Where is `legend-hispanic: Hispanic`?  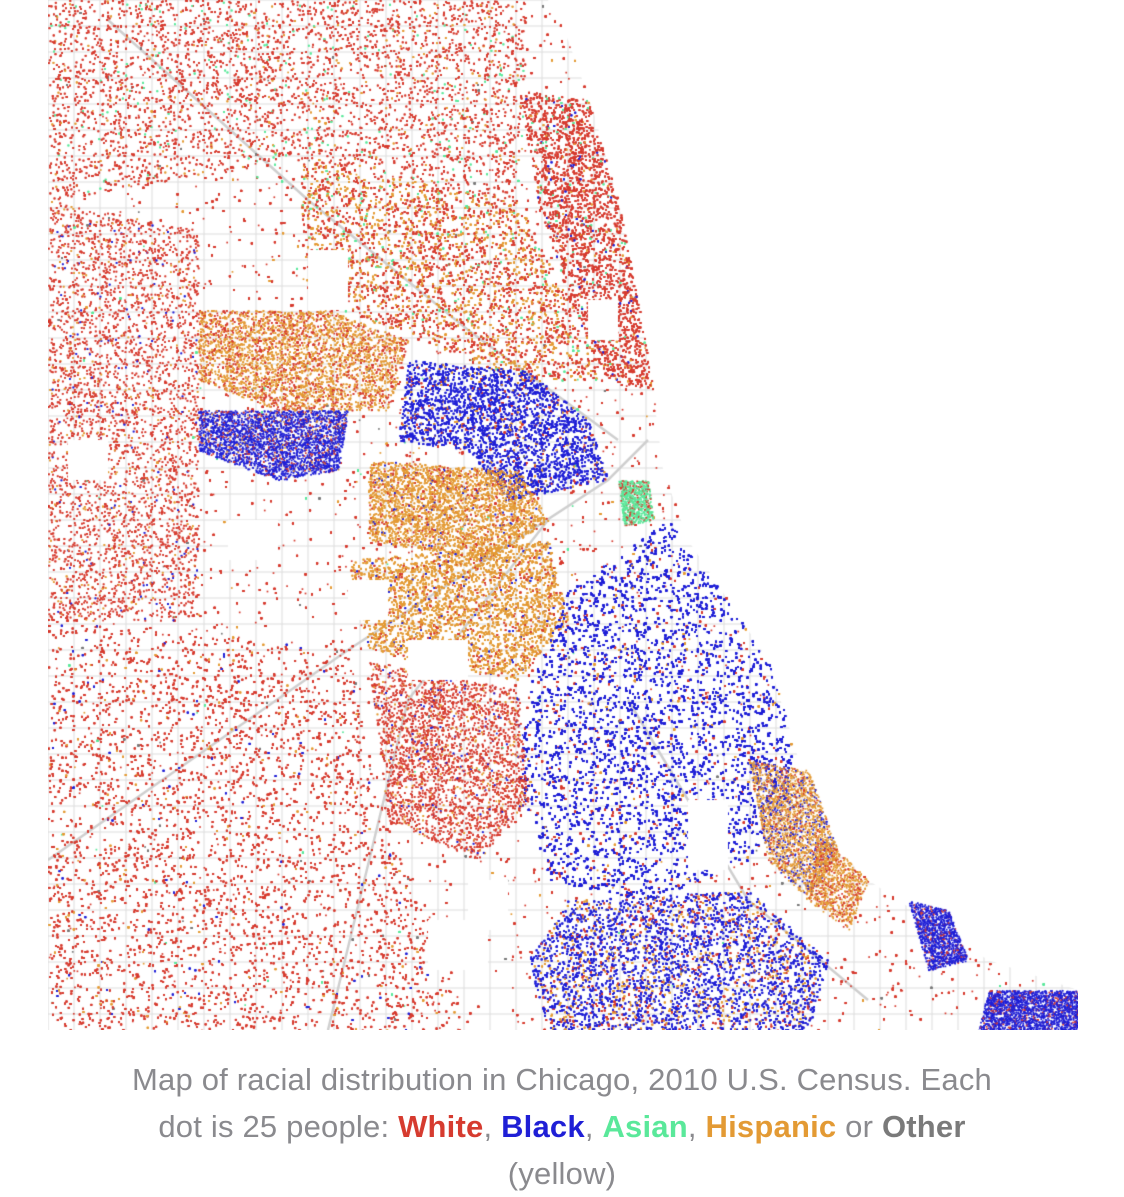 legend-hispanic: Hispanic is located at coordinates (771, 1126).